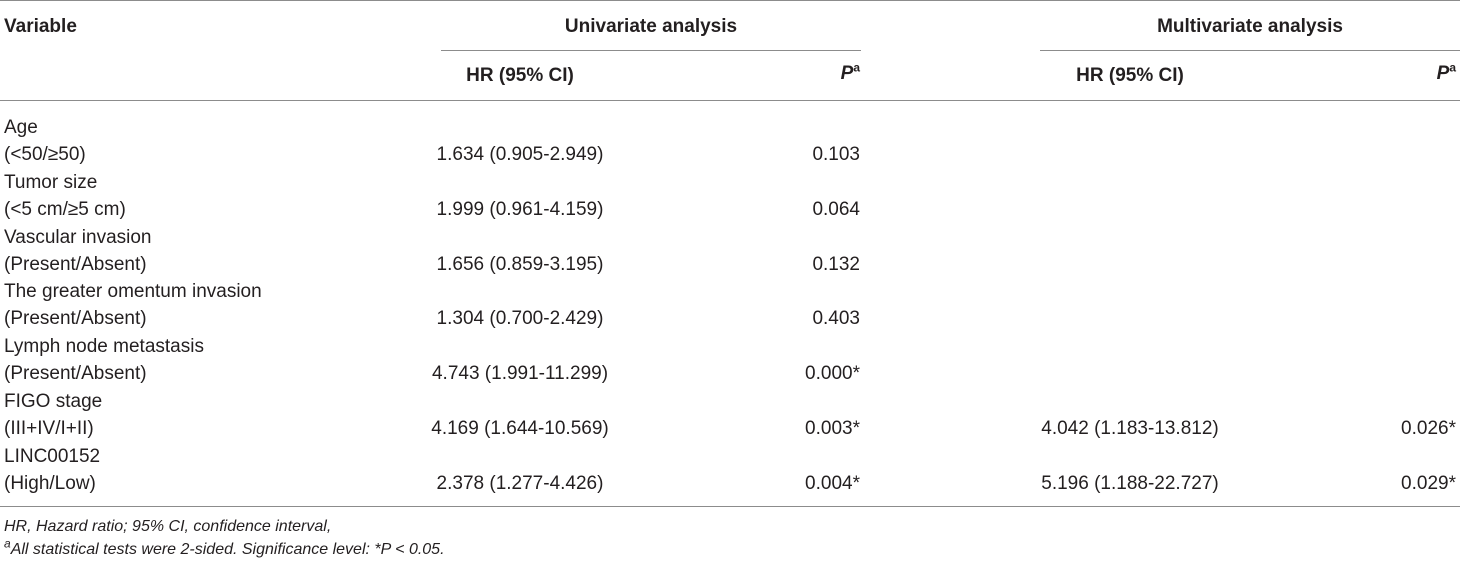  What do you see at coordinates (50, 483) in the screenshot?
I see `variable-category: (High/Low)` at bounding box center [50, 483].